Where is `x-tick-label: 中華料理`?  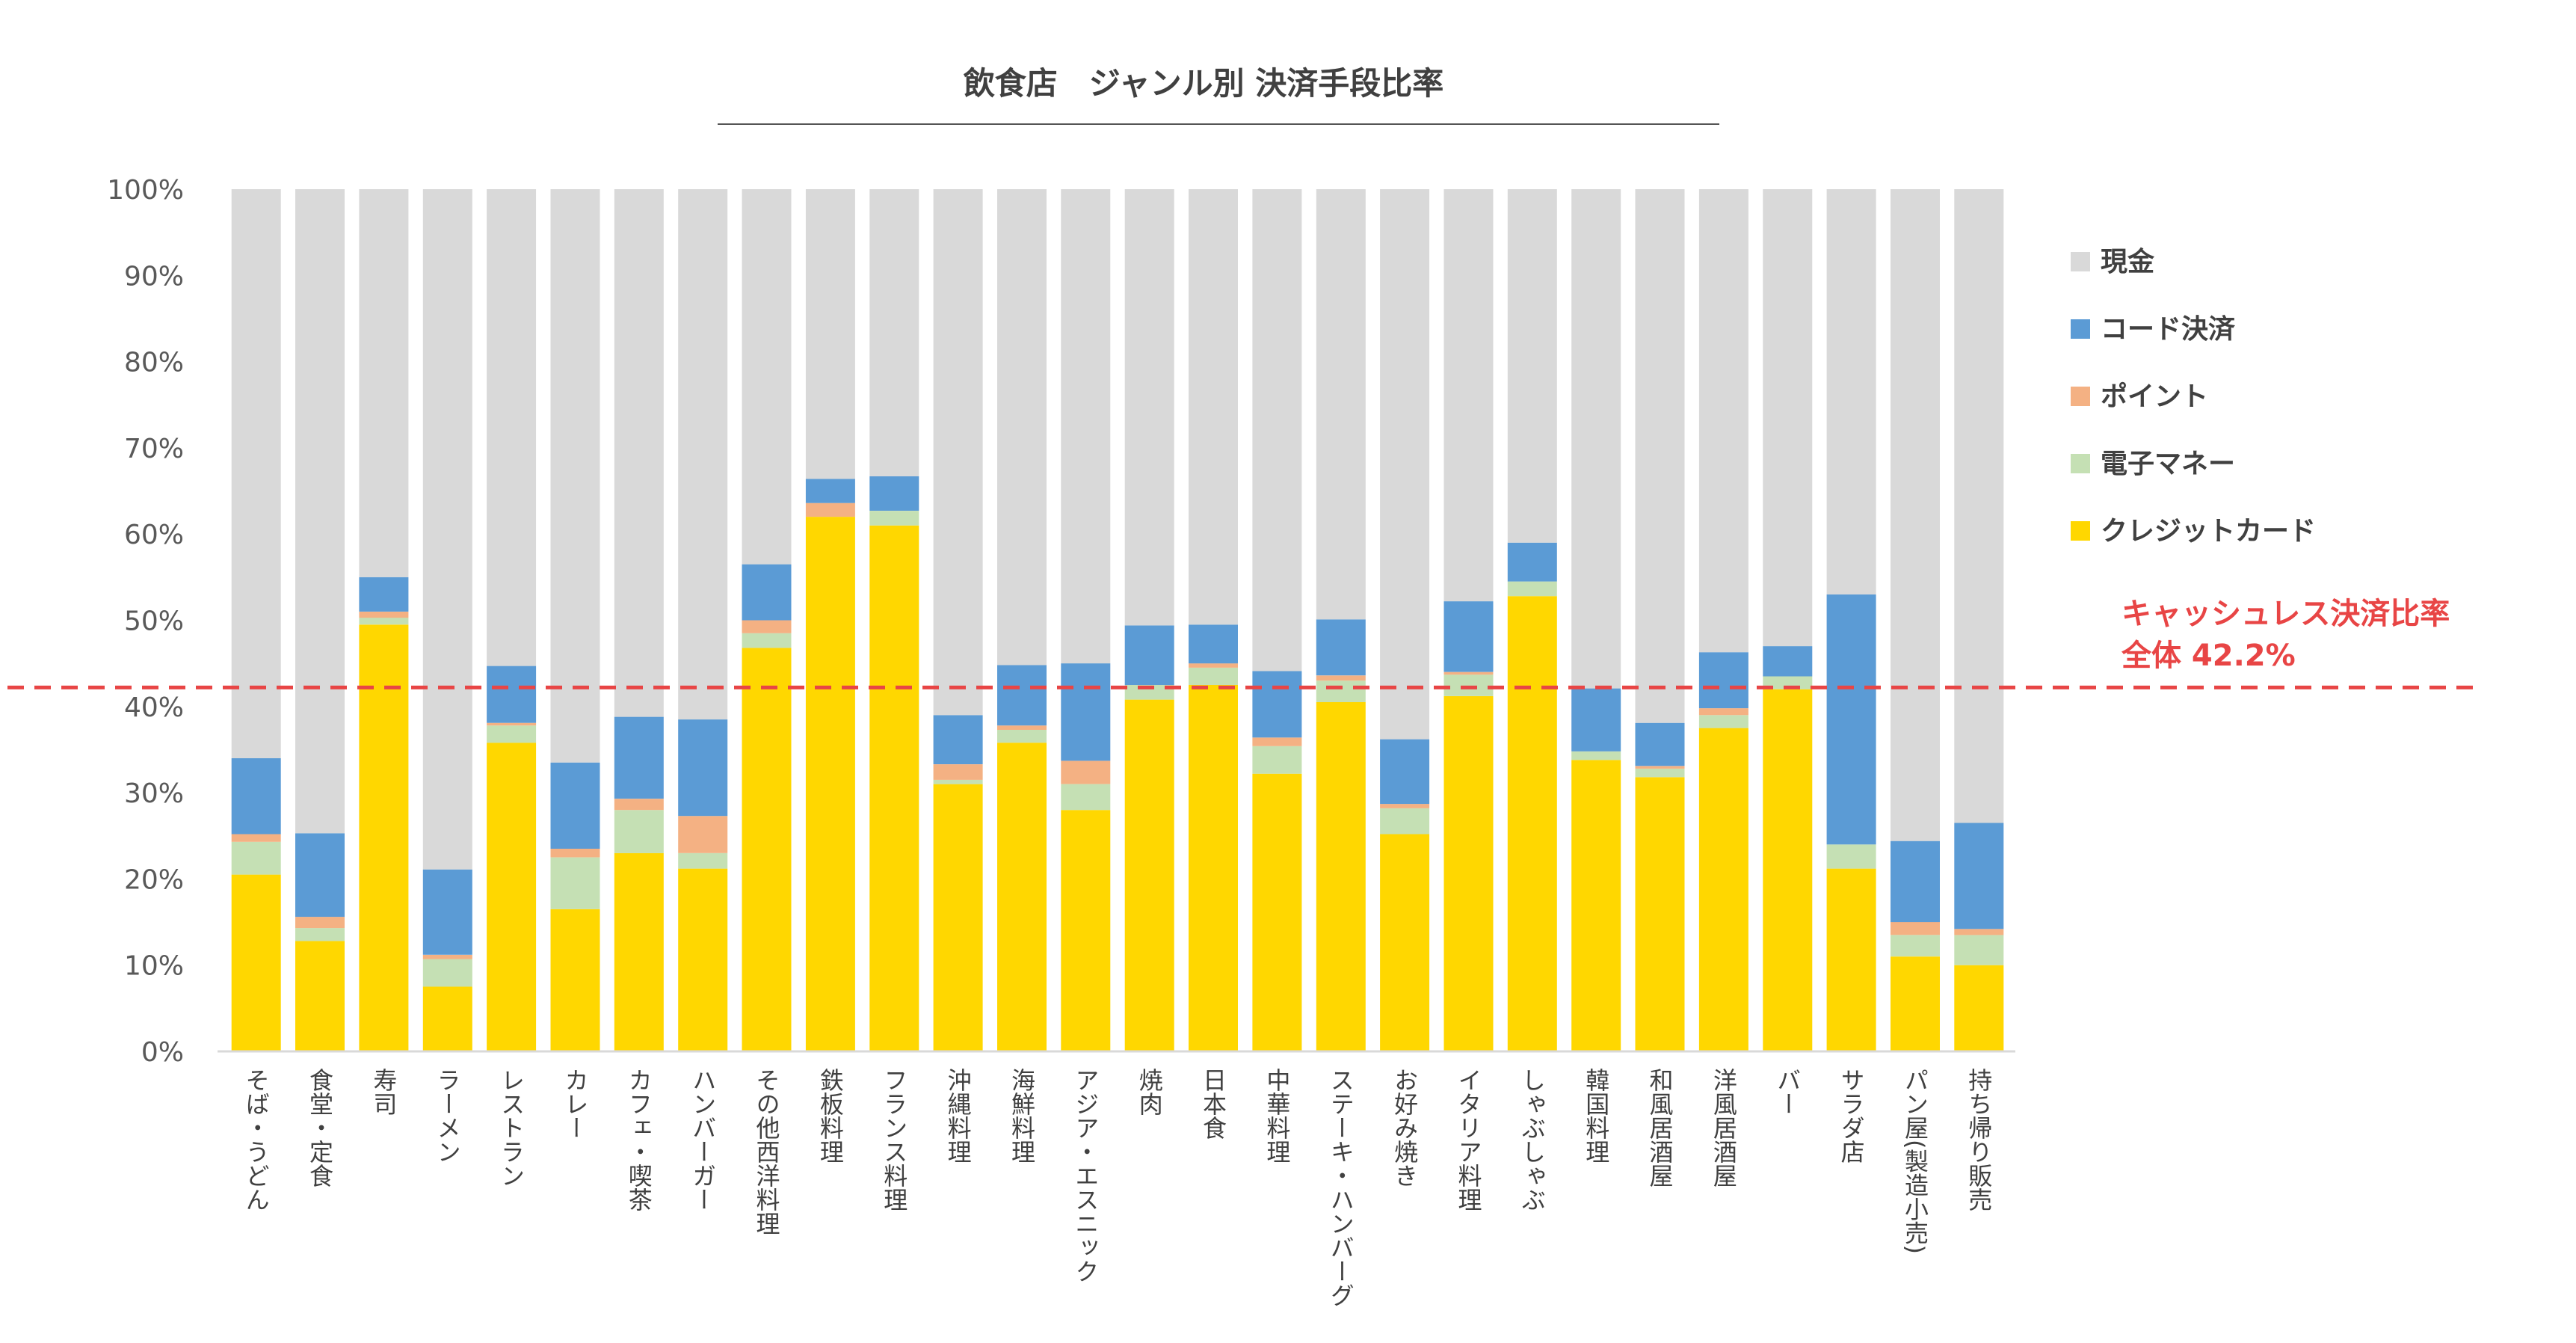
x-tick-label: 中華料理 is located at coordinates (1277, 1116).